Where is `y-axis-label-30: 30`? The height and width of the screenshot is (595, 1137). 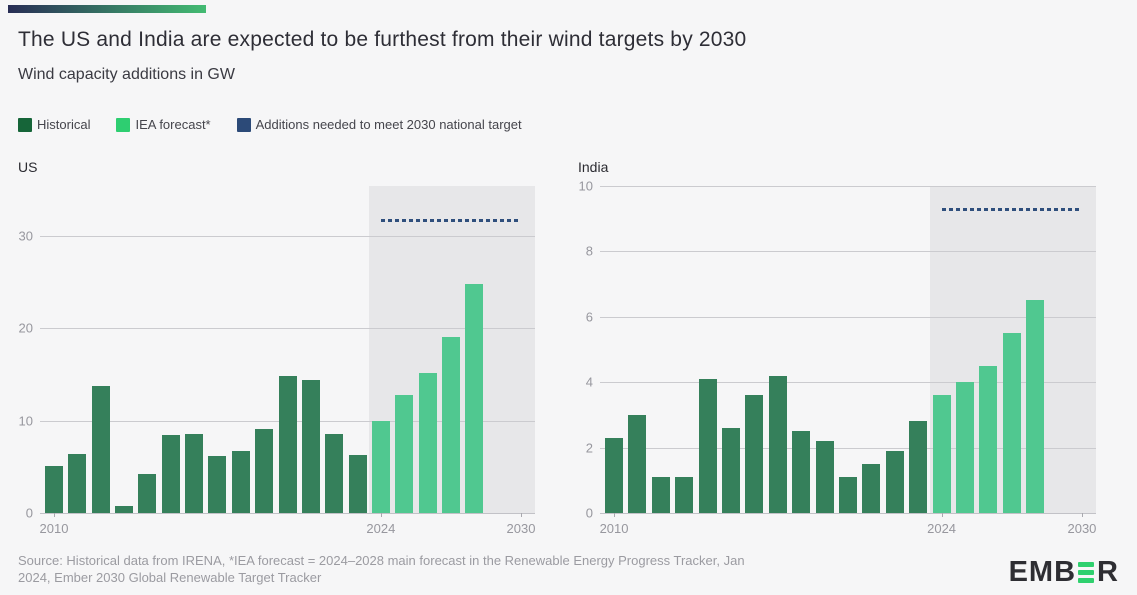
y-axis-label-30: 30 is located at coordinates (25, 236).